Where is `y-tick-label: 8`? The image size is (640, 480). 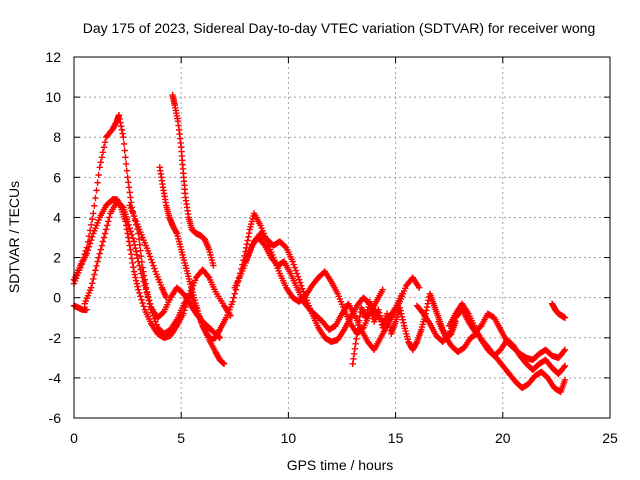
y-tick-label: 8 is located at coordinates (57, 137).